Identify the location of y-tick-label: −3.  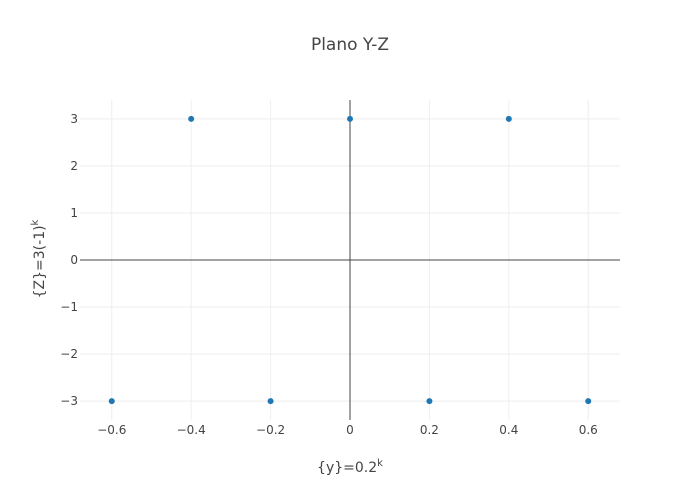
(69, 401).